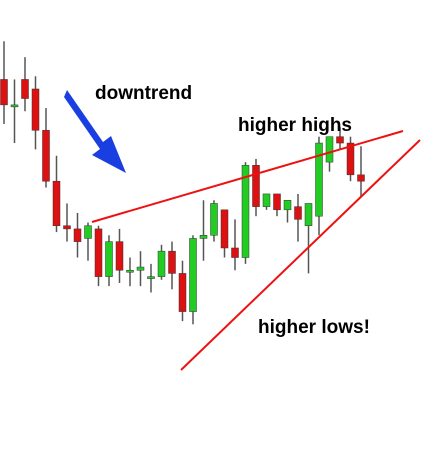 The height and width of the screenshot is (452, 441). Describe the element at coordinates (295, 125) in the screenshot. I see `higher-highs-label: higher highs` at that location.